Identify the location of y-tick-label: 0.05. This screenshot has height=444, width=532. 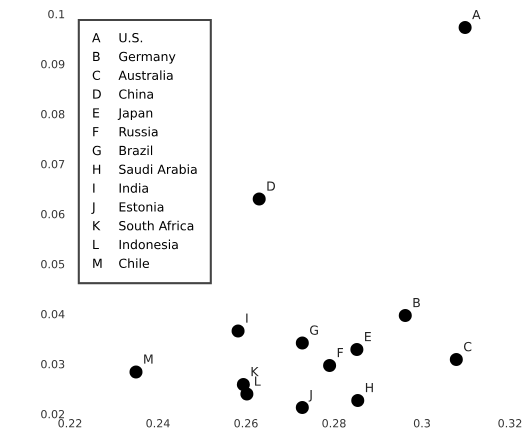
(52, 264).